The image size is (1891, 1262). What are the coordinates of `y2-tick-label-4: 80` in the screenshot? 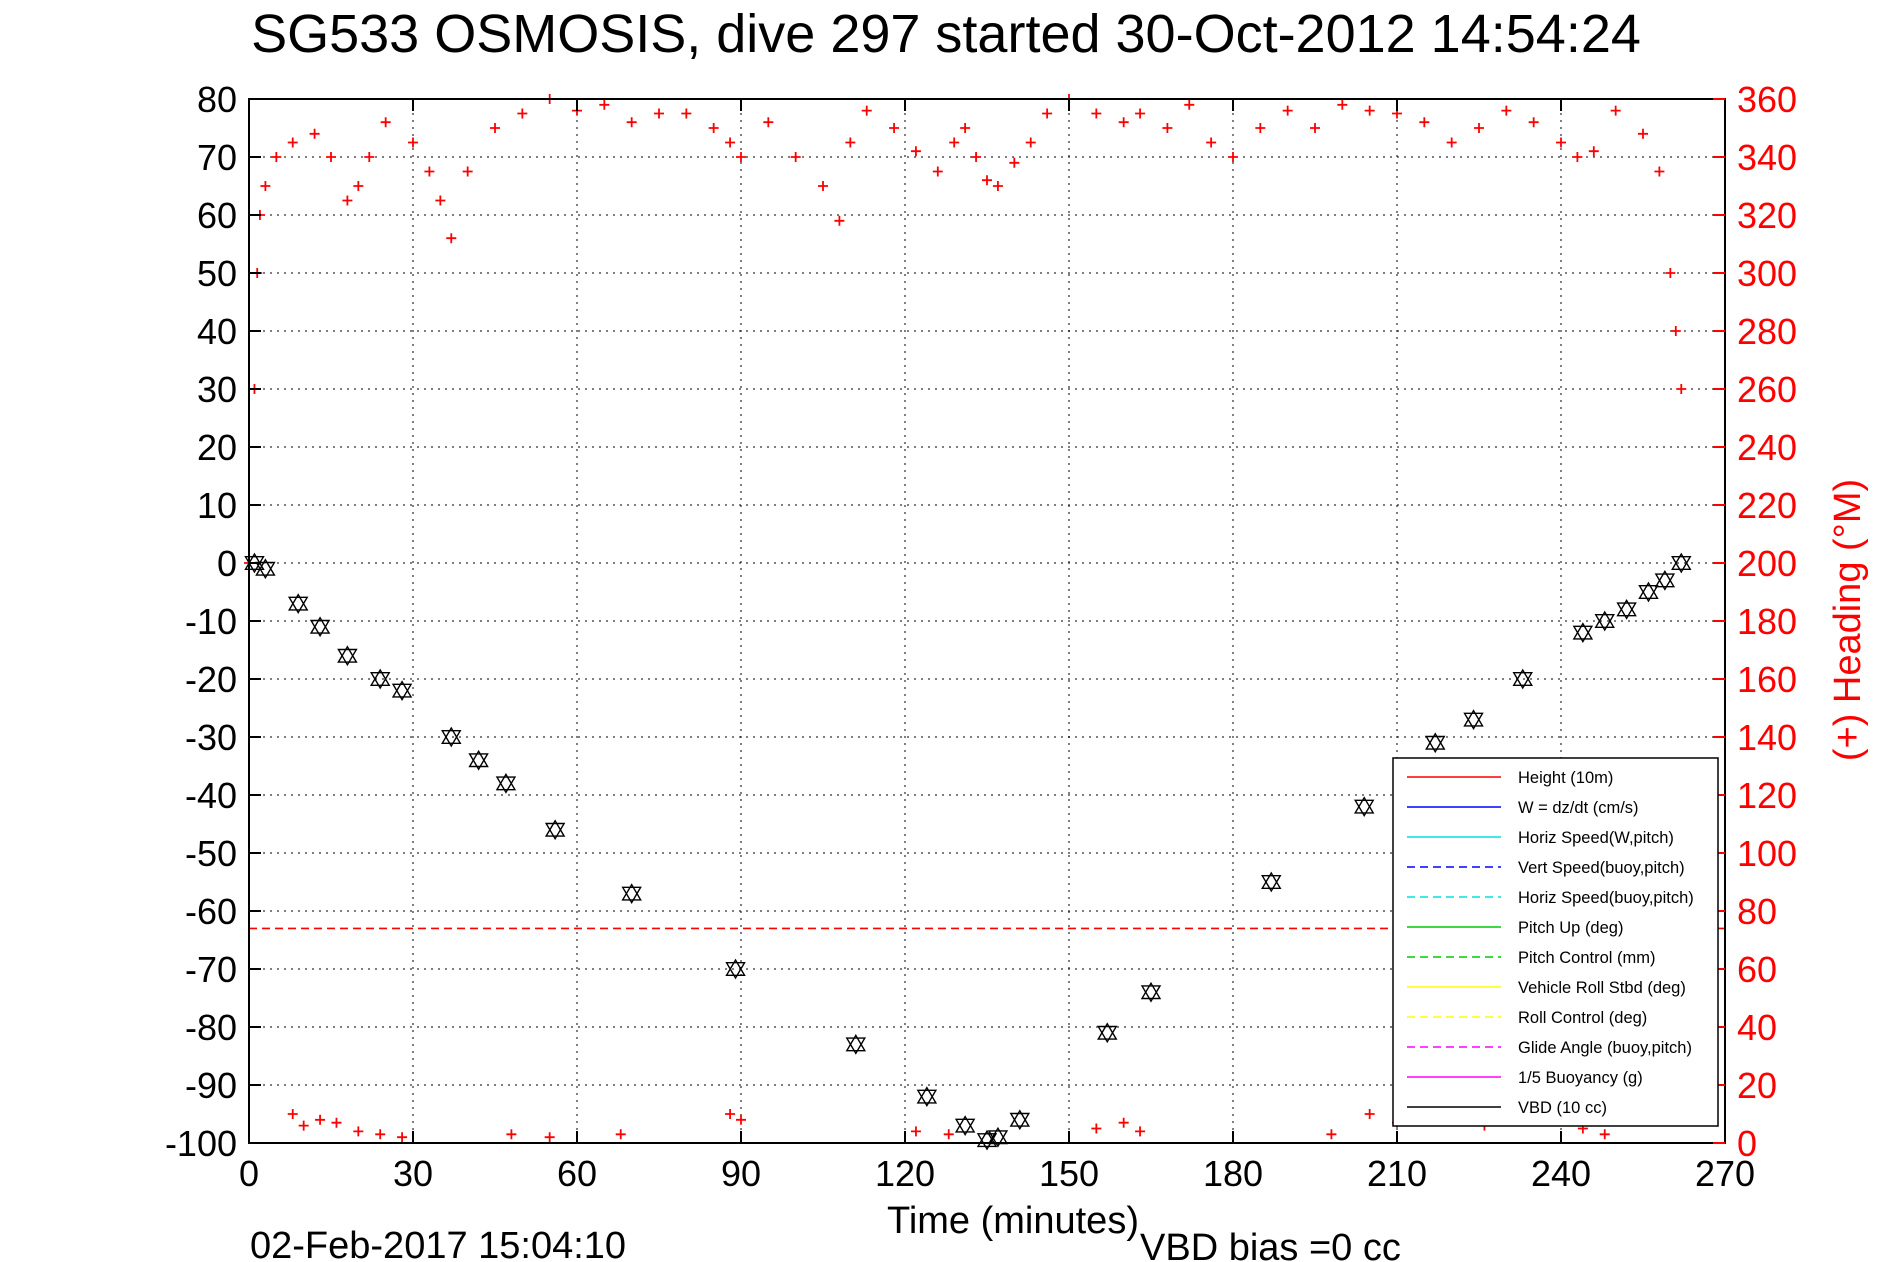 It's located at (1757, 911).